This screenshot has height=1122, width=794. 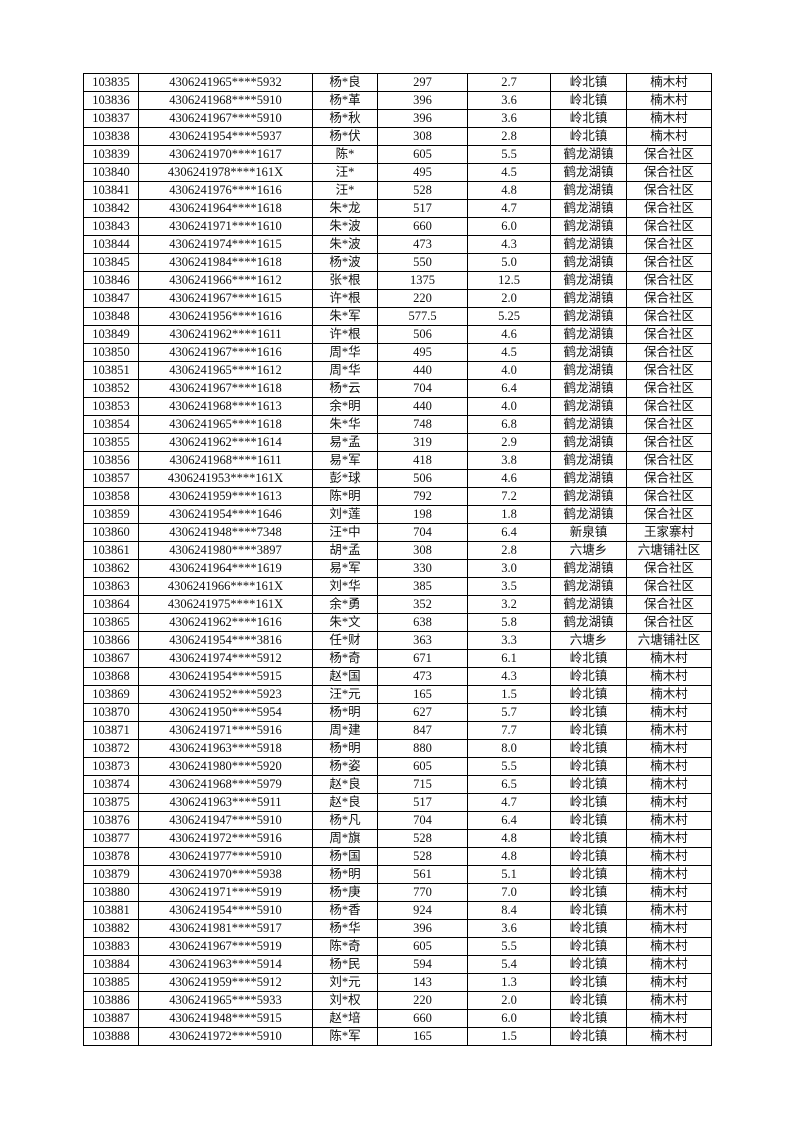 What do you see at coordinates (111, 244) in the screenshot?
I see `record-number-cell: 103844` at bounding box center [111, 244].